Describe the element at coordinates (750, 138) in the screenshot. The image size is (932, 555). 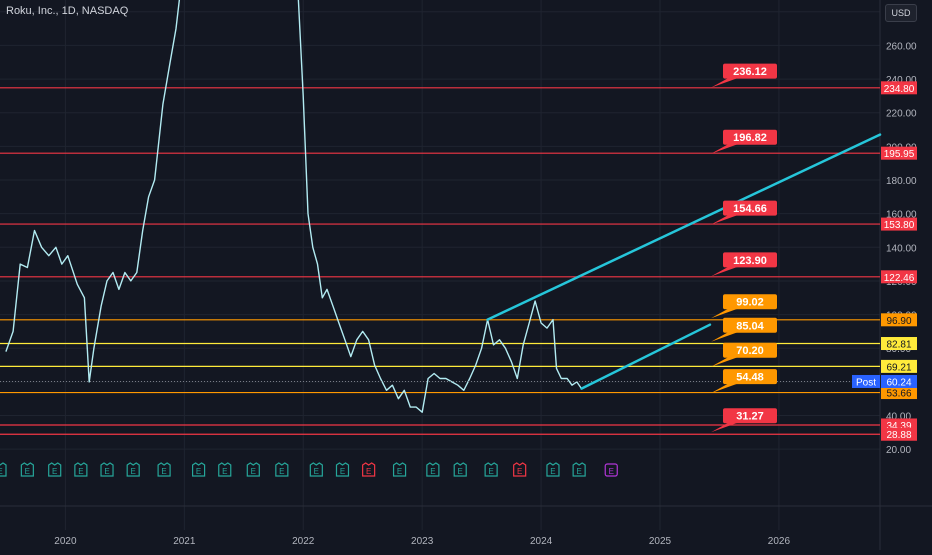
I see `callout-label: 196.82` at that location.